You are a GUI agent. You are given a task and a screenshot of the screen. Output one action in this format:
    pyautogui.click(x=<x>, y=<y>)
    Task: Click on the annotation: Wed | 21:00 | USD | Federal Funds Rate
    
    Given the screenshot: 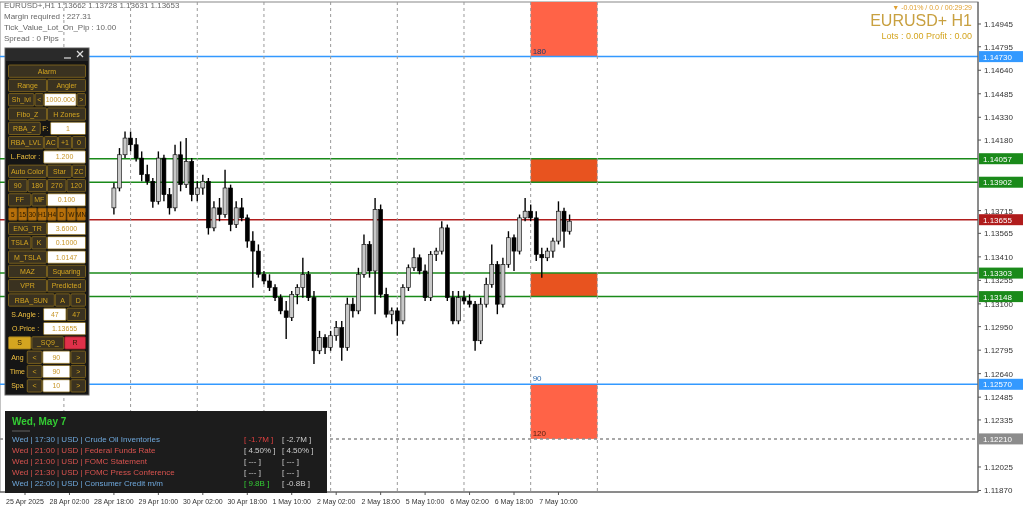 What is the action you would take?
    pyautogui.click(x=84, y=450)
    